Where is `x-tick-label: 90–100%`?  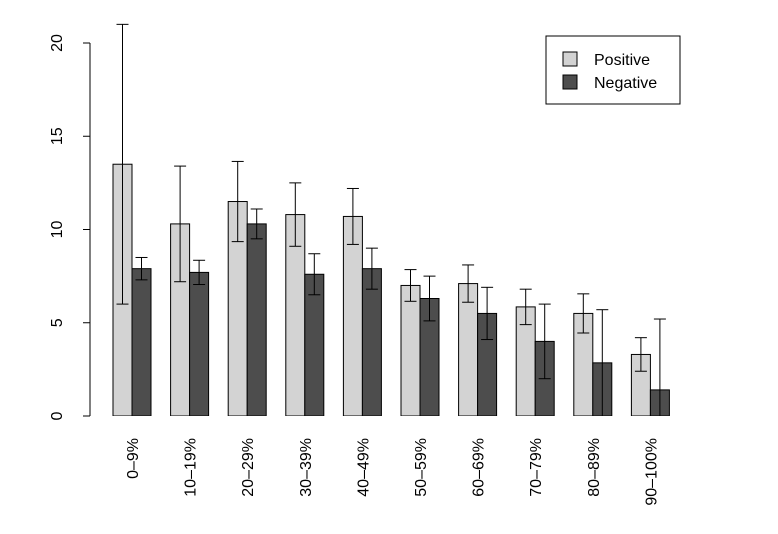 x-tick-label: 90–100% is located at coordinates (651, 472).